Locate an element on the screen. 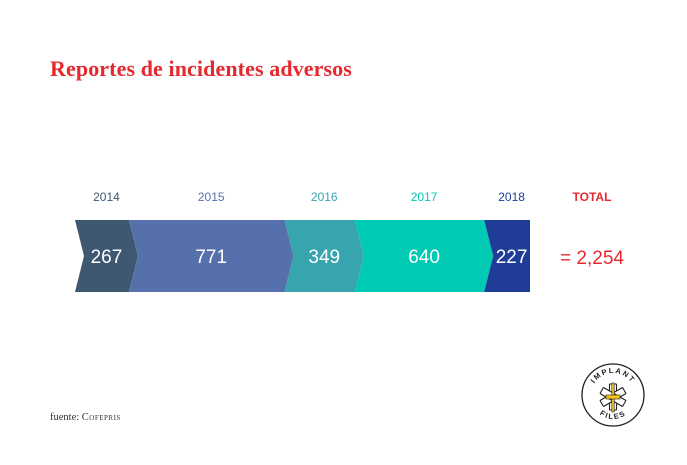 The height and width of the screenshot is (465, 687). total-value: = 2,254 is located at coordinates (592, 258).